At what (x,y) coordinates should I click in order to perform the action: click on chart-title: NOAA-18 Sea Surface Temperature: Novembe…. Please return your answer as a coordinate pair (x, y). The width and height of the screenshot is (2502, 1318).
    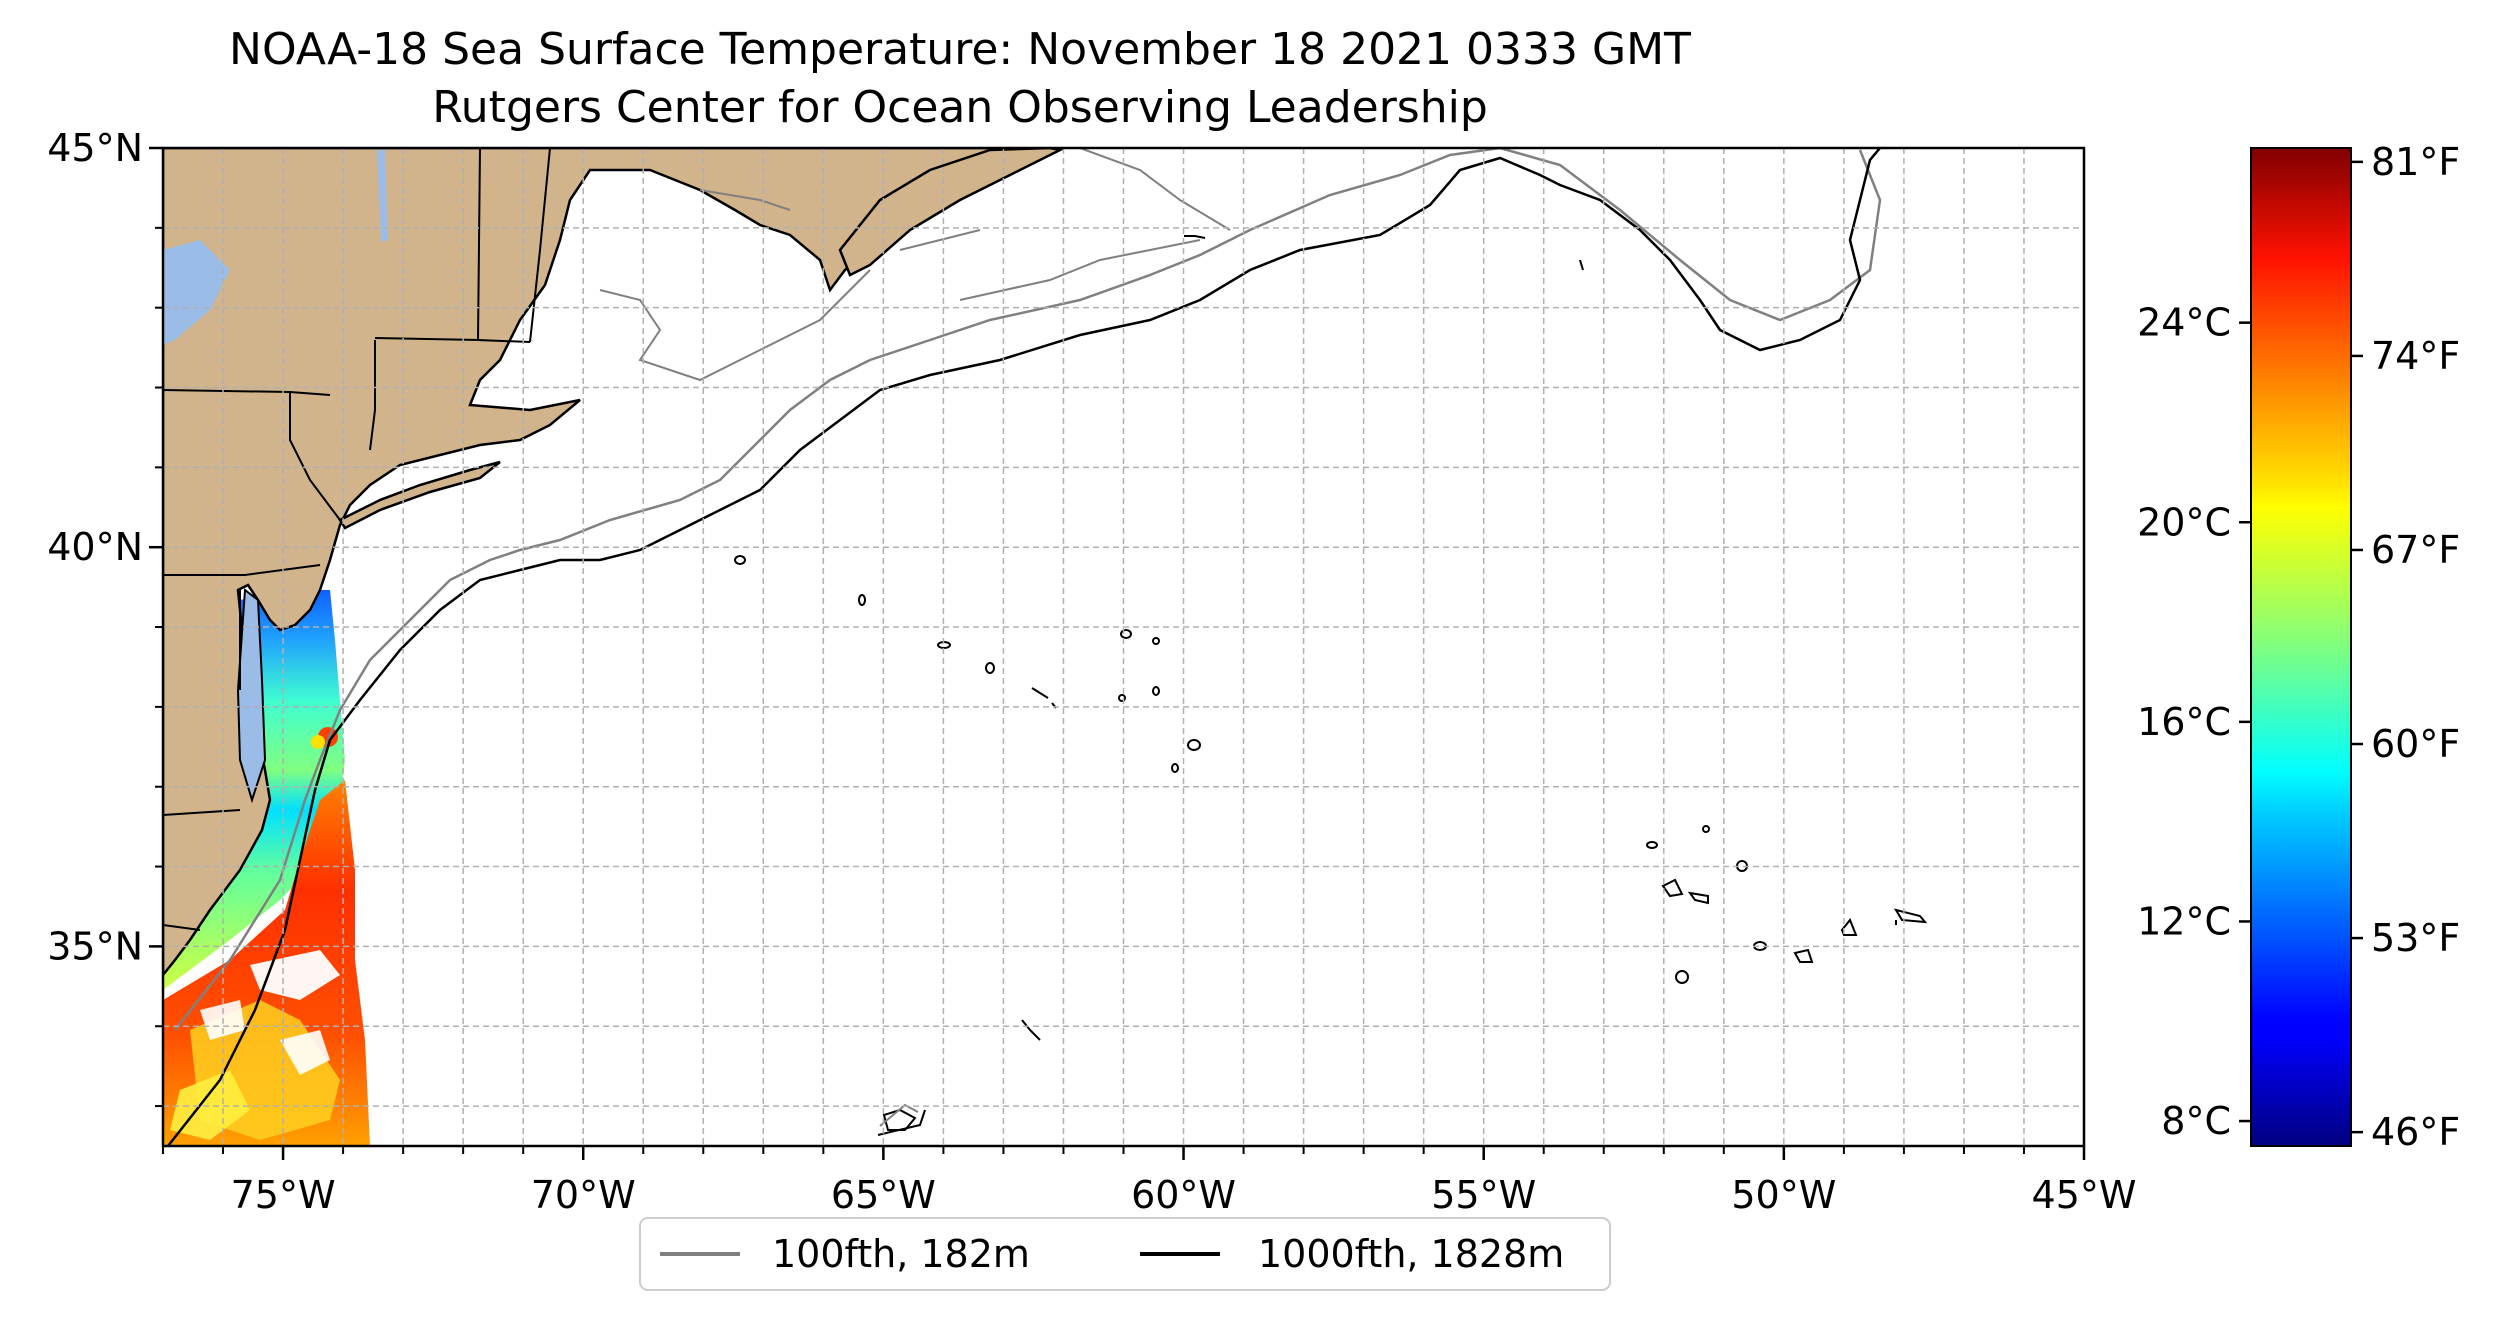
    Looking at the image, I should click on (960, 49).